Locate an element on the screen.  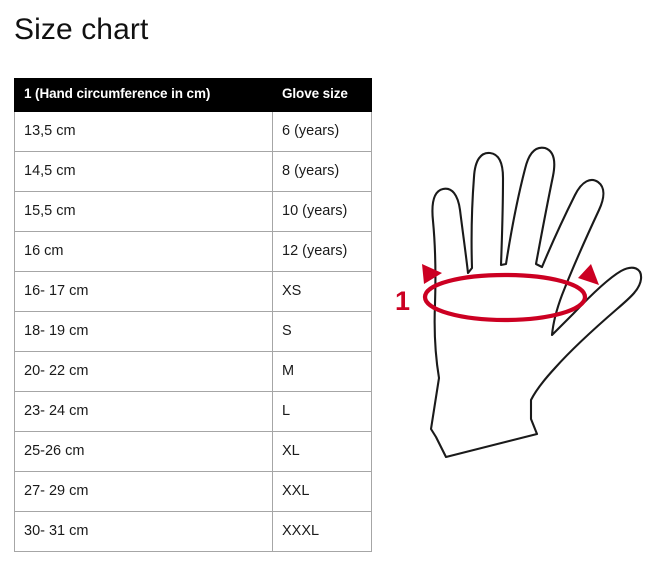
cell-circumference: 13,5 cm is located at coordinates (143, 131).